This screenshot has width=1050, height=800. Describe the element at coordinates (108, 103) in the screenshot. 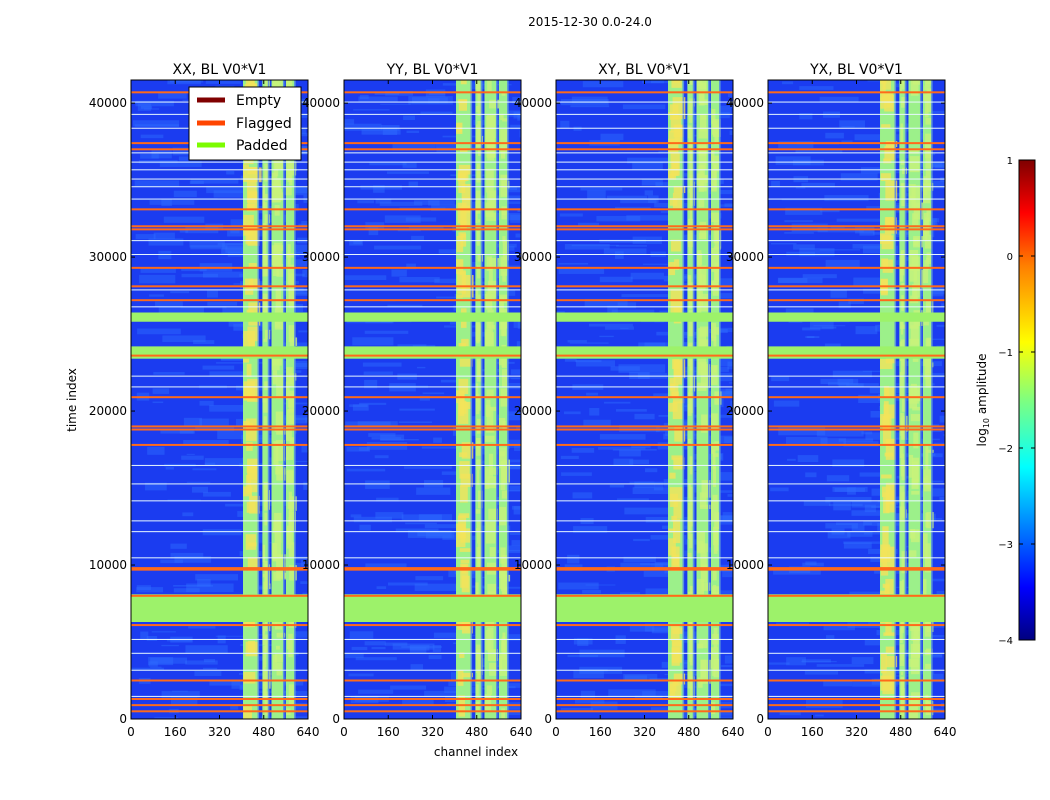

I see `y-tick-label: 40000` at that location.